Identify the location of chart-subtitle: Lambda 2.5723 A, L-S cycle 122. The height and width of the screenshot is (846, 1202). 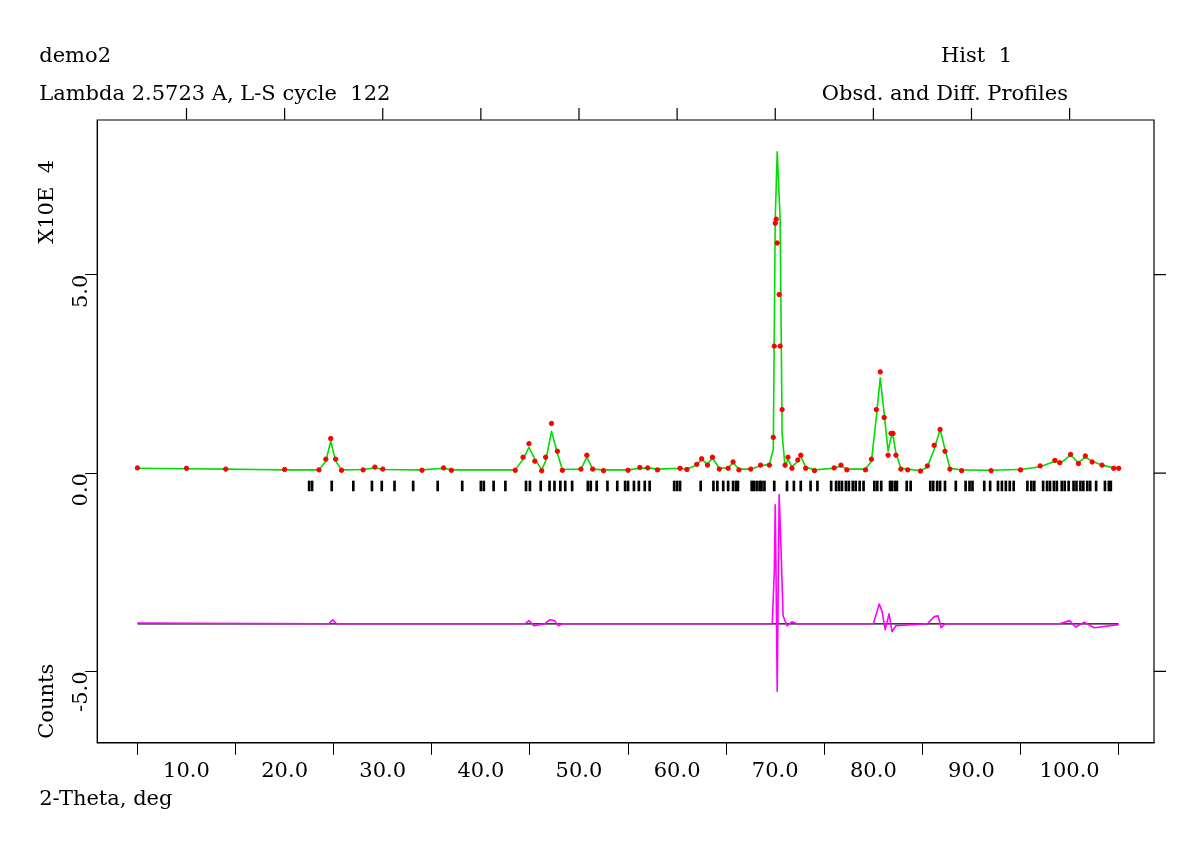
(215, 93).